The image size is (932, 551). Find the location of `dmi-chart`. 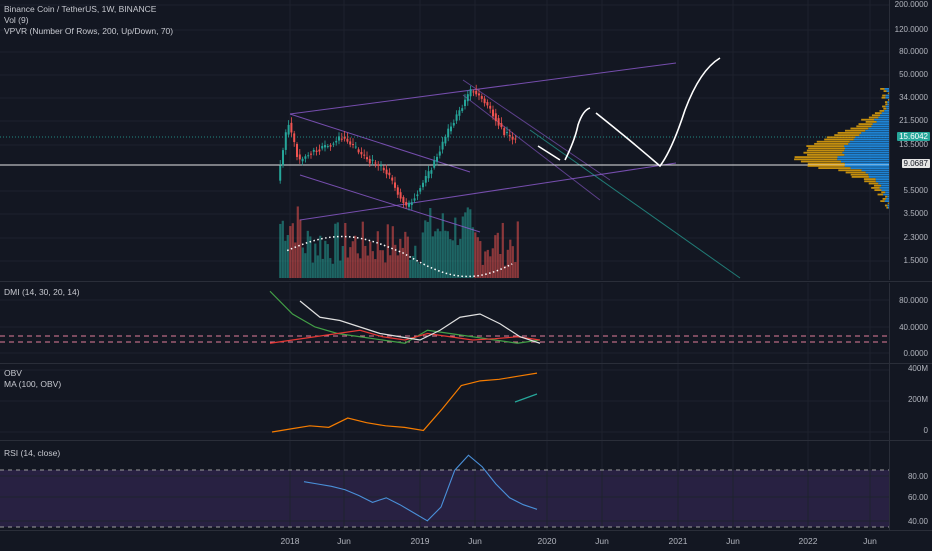

dmi-chart is located at coordinates (445, 323).